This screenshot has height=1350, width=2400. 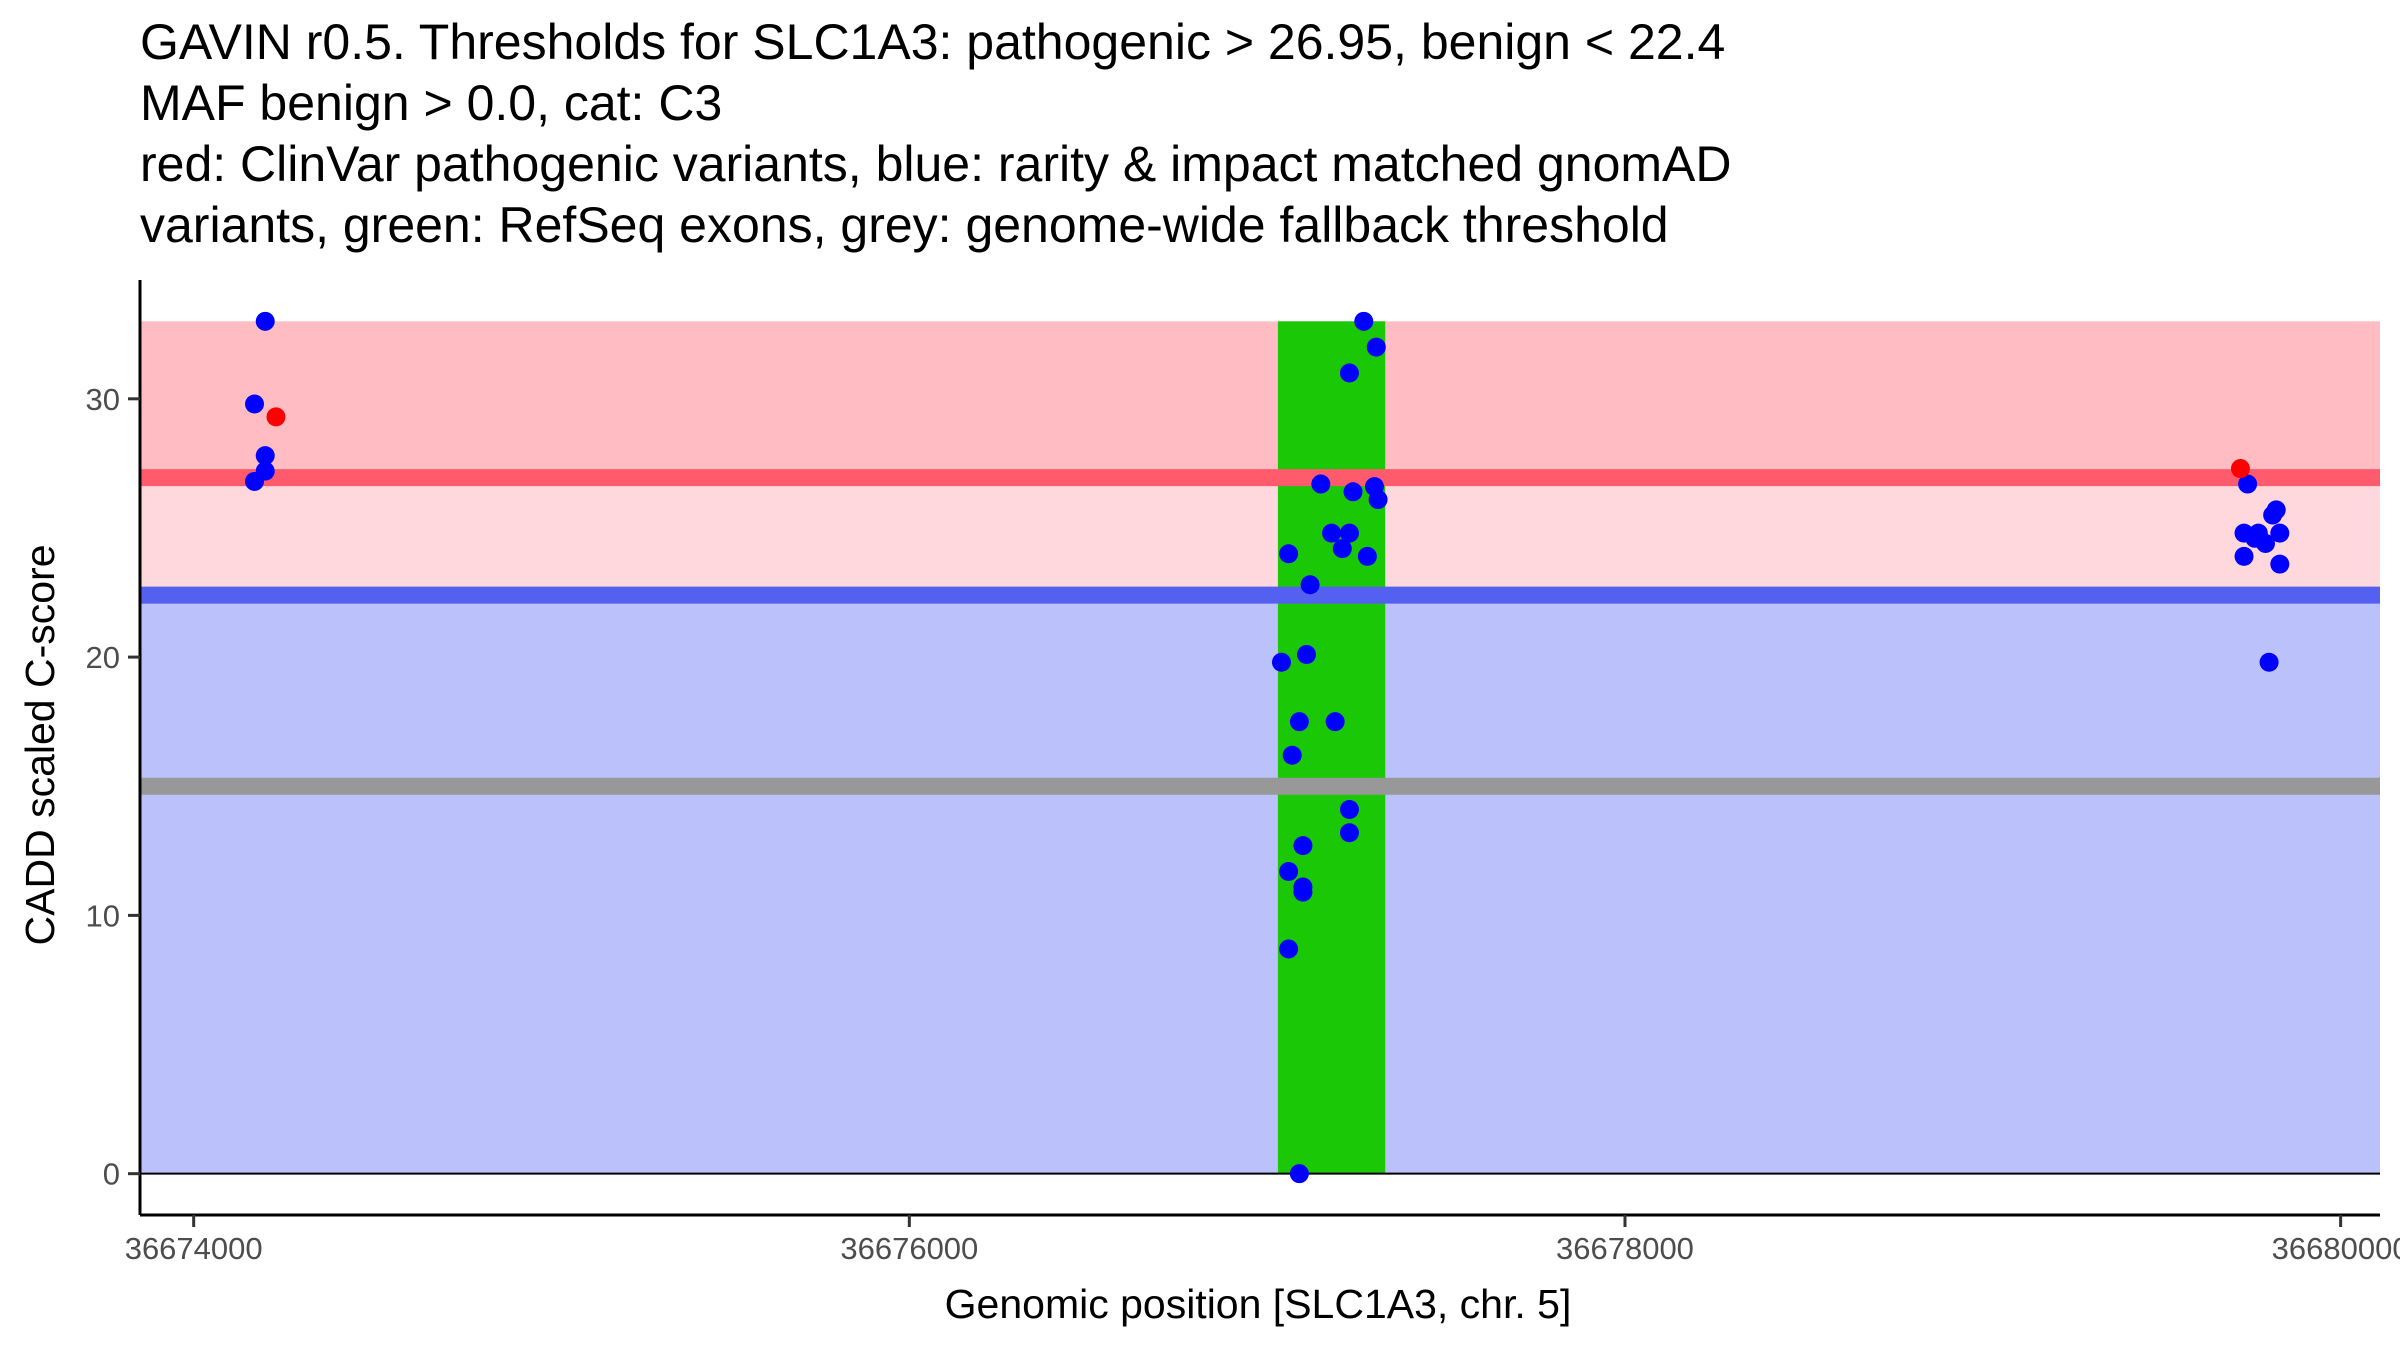 What do you see at coordinates (103, 915) in the screenshot?
I see `y-tick-label: 10` at bounding box center [103, 915].